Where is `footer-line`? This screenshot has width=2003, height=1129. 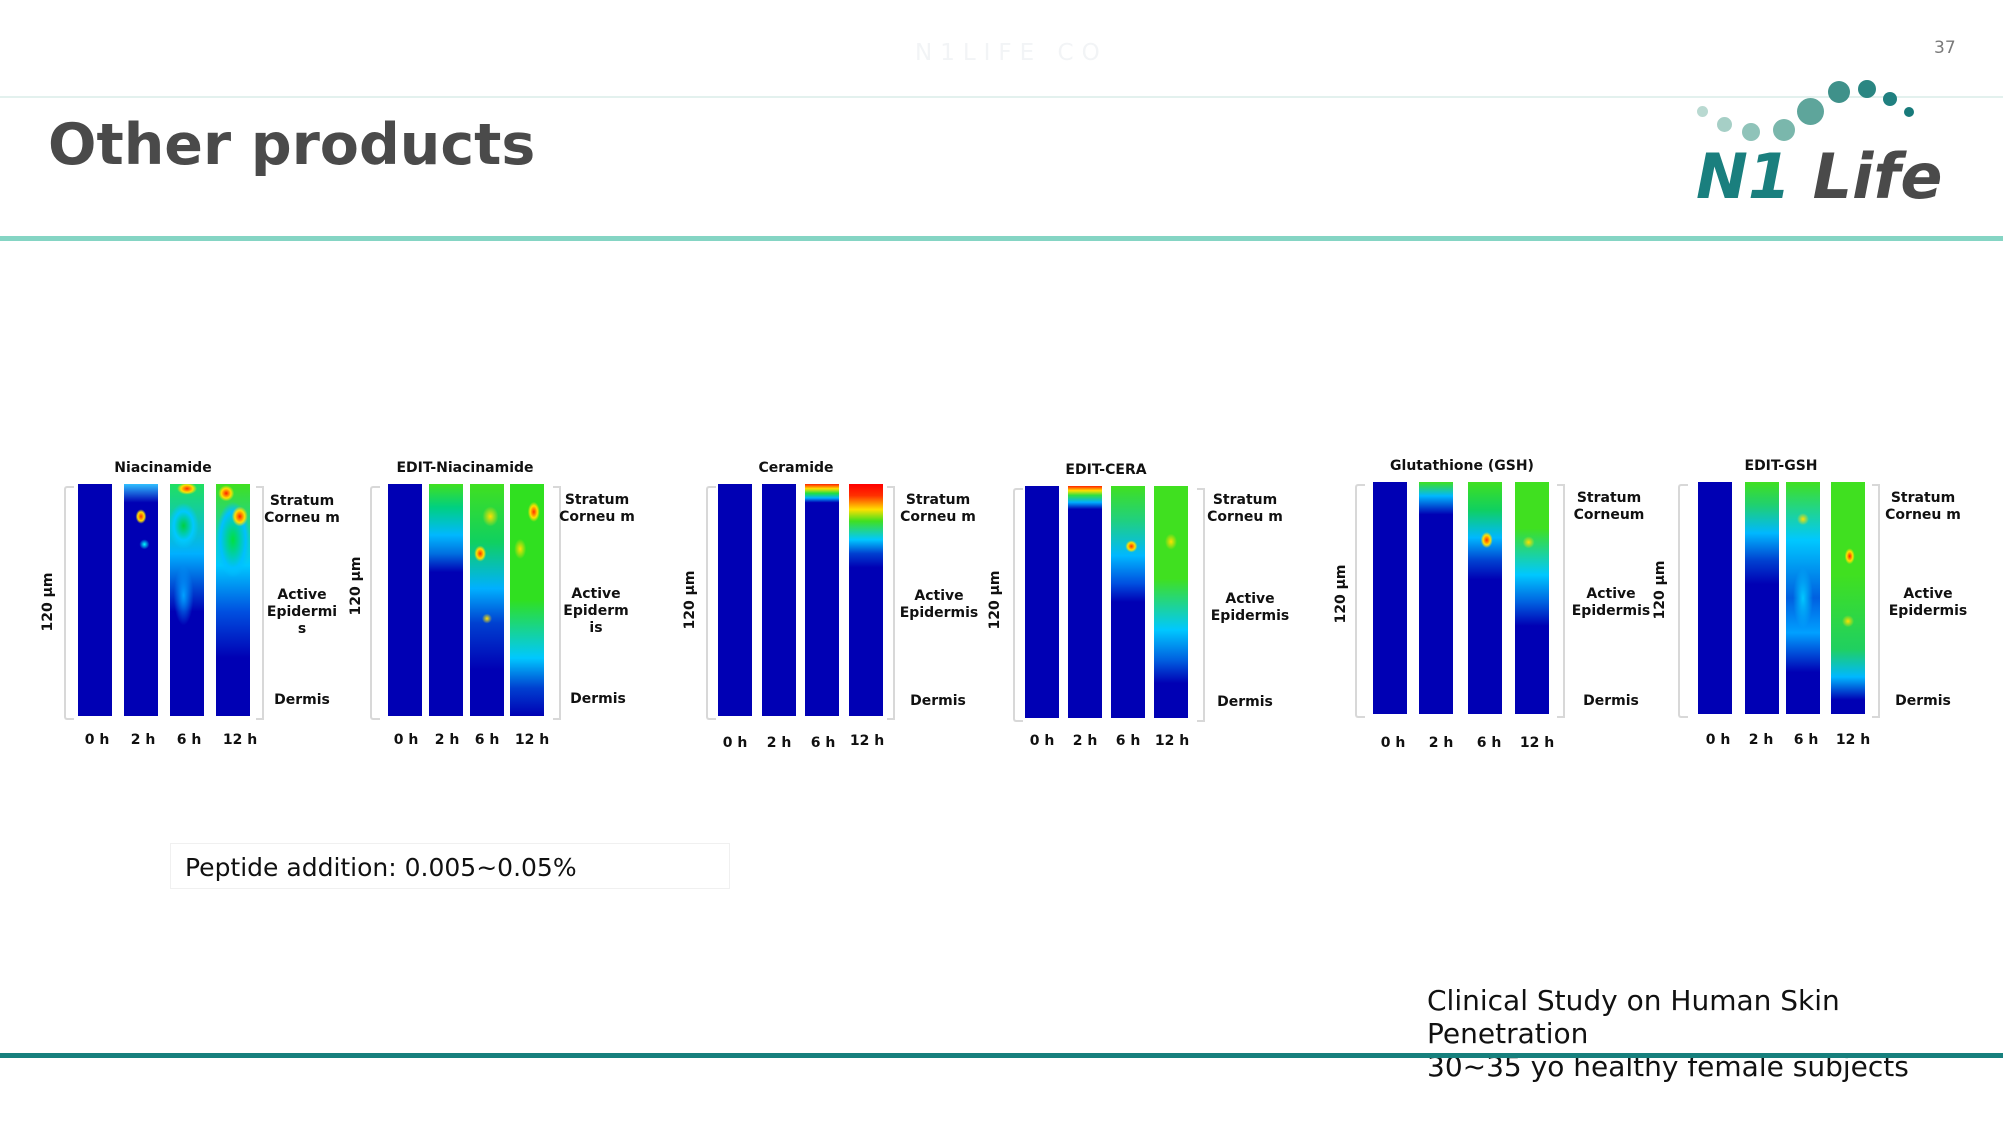 footer-line is located at coordinates (1001, 1055).